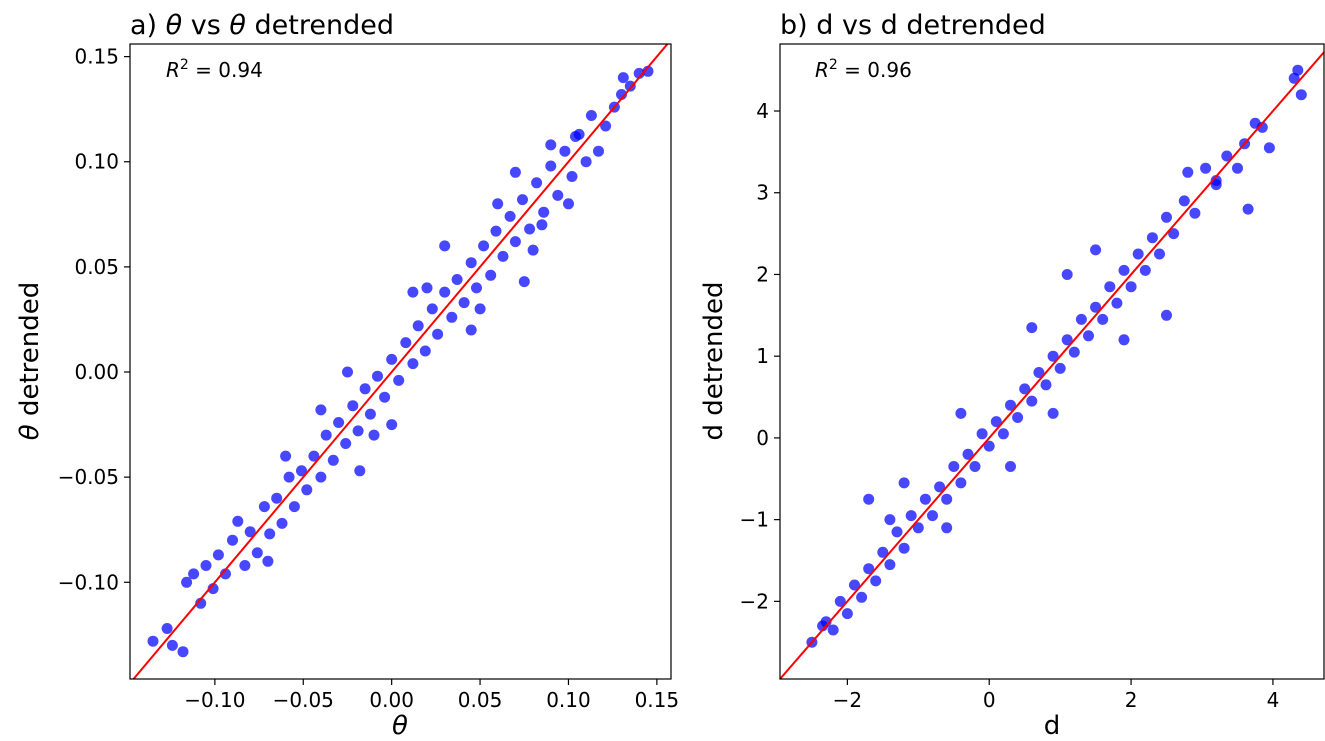 The height and width of the screenshot is (741, 1325). What do you see at coordinates (754, 601) in the screenshot?
I see `panel-b-y-tick-label: −2` at bounding box center [754, 601].